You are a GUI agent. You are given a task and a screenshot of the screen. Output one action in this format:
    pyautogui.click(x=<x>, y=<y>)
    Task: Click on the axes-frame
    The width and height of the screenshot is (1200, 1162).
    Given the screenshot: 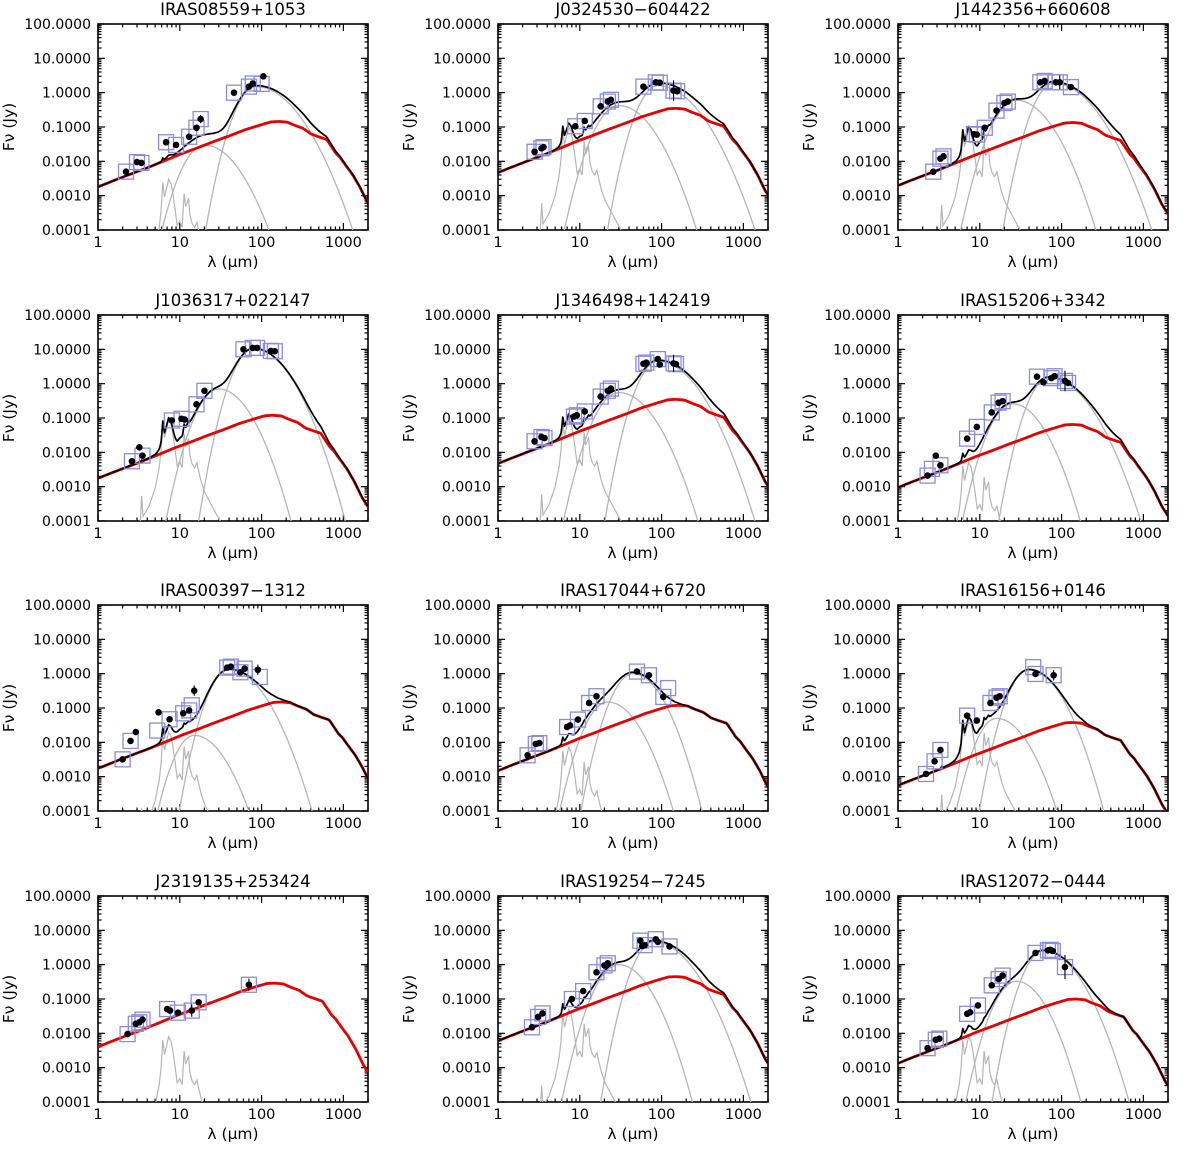 What is the action you would take?
    pyautogui.click(x=1033, y=708)
    